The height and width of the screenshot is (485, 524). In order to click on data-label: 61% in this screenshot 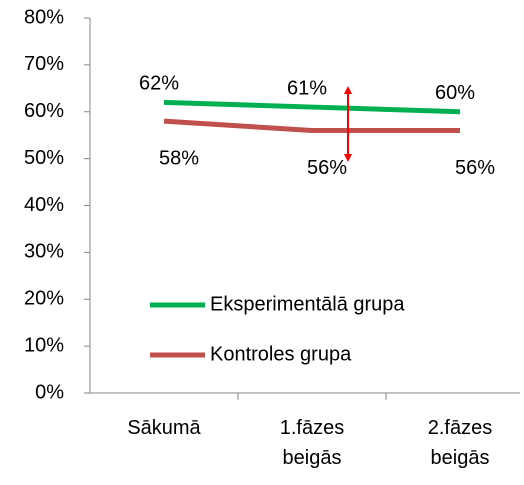, I will do `click(307, 88)`.